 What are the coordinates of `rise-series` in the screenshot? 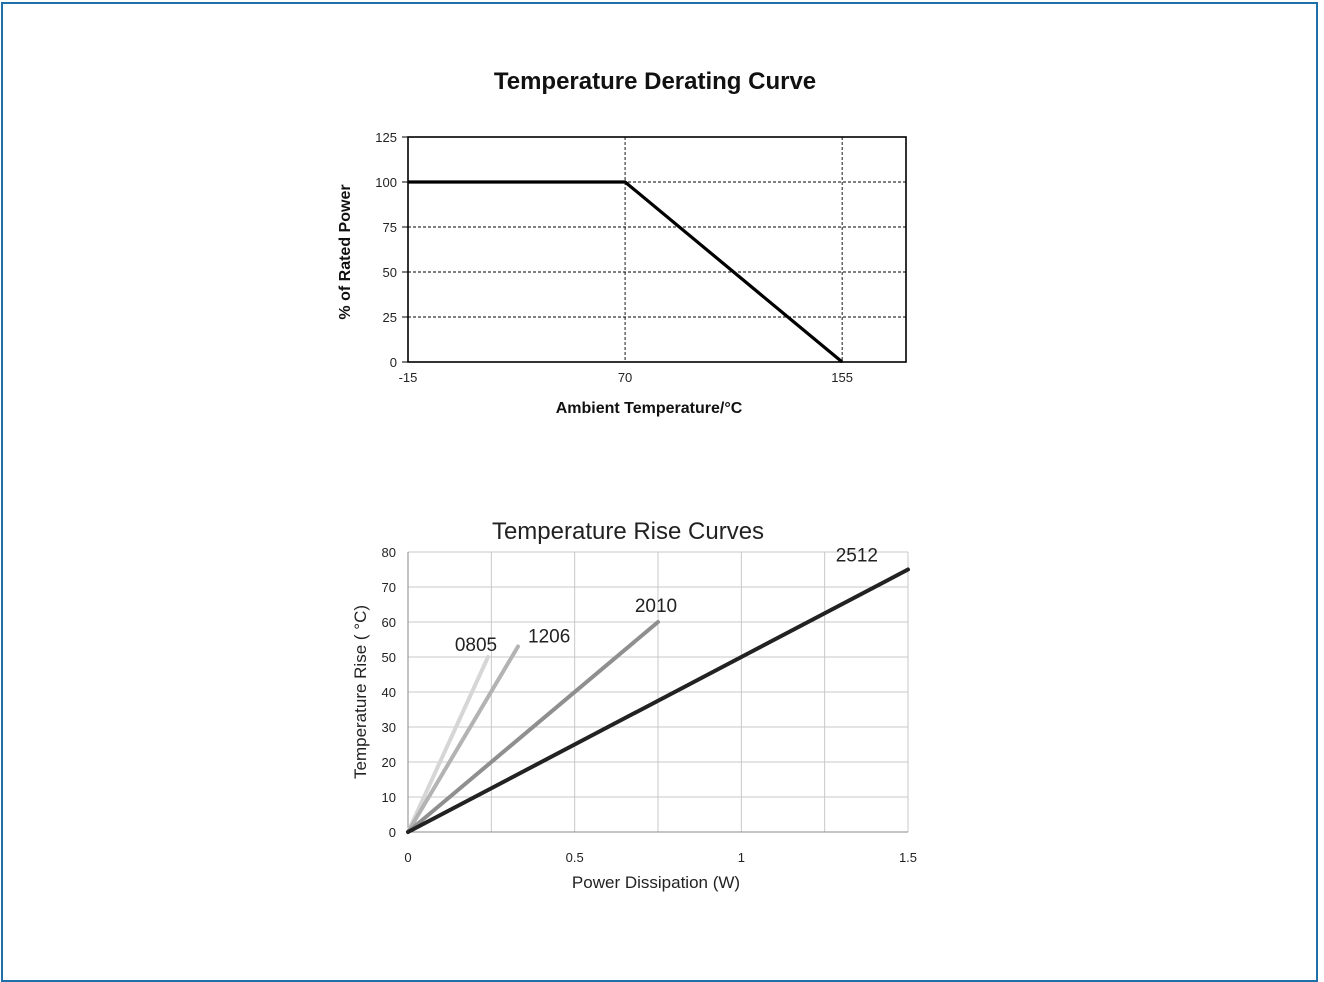 It's located at (658, 700).